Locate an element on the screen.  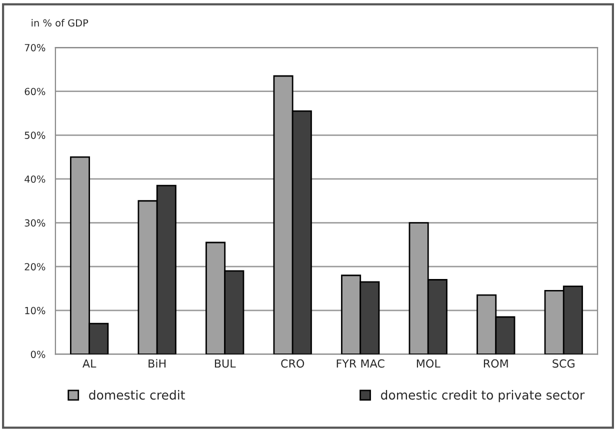
y-tick-label: 40% is located at coordinates (35, 179).